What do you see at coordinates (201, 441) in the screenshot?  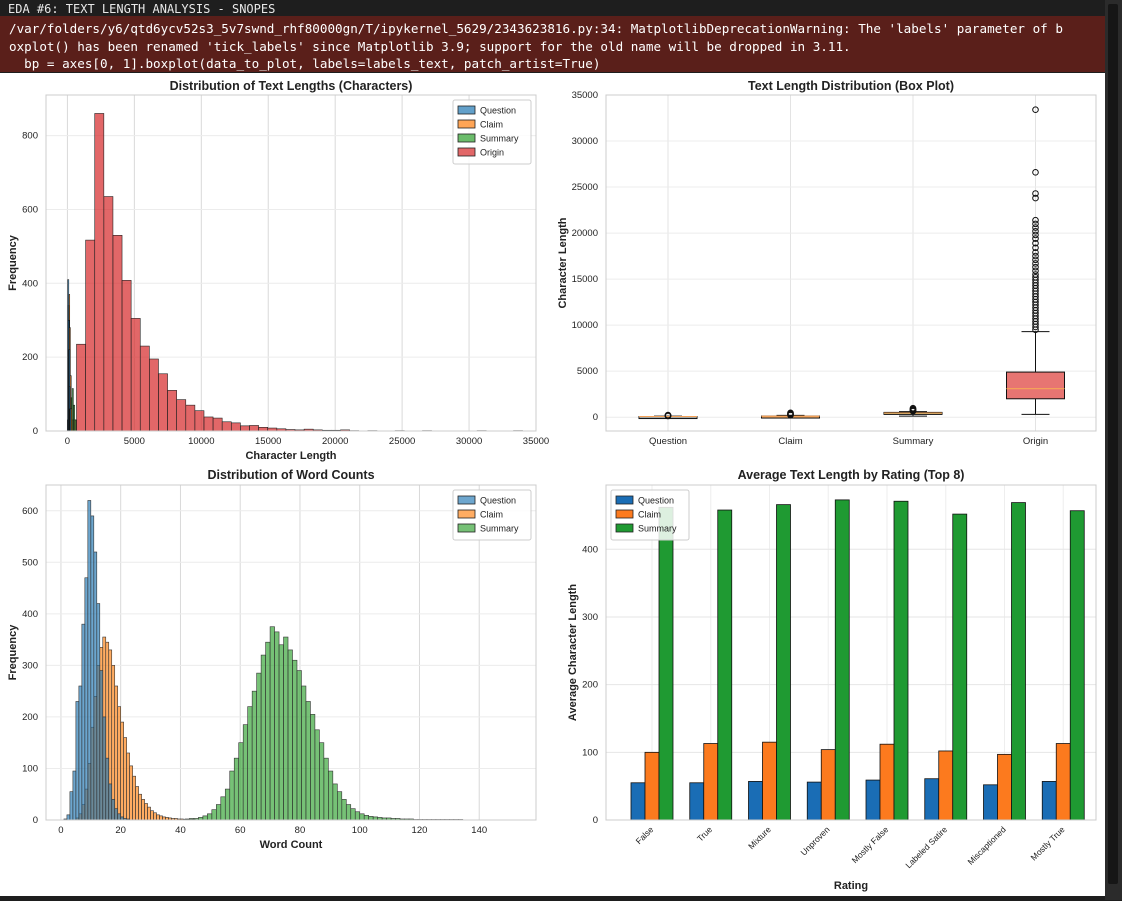 I see `x-tick-label: 10000` at bounding box center [201, 441].